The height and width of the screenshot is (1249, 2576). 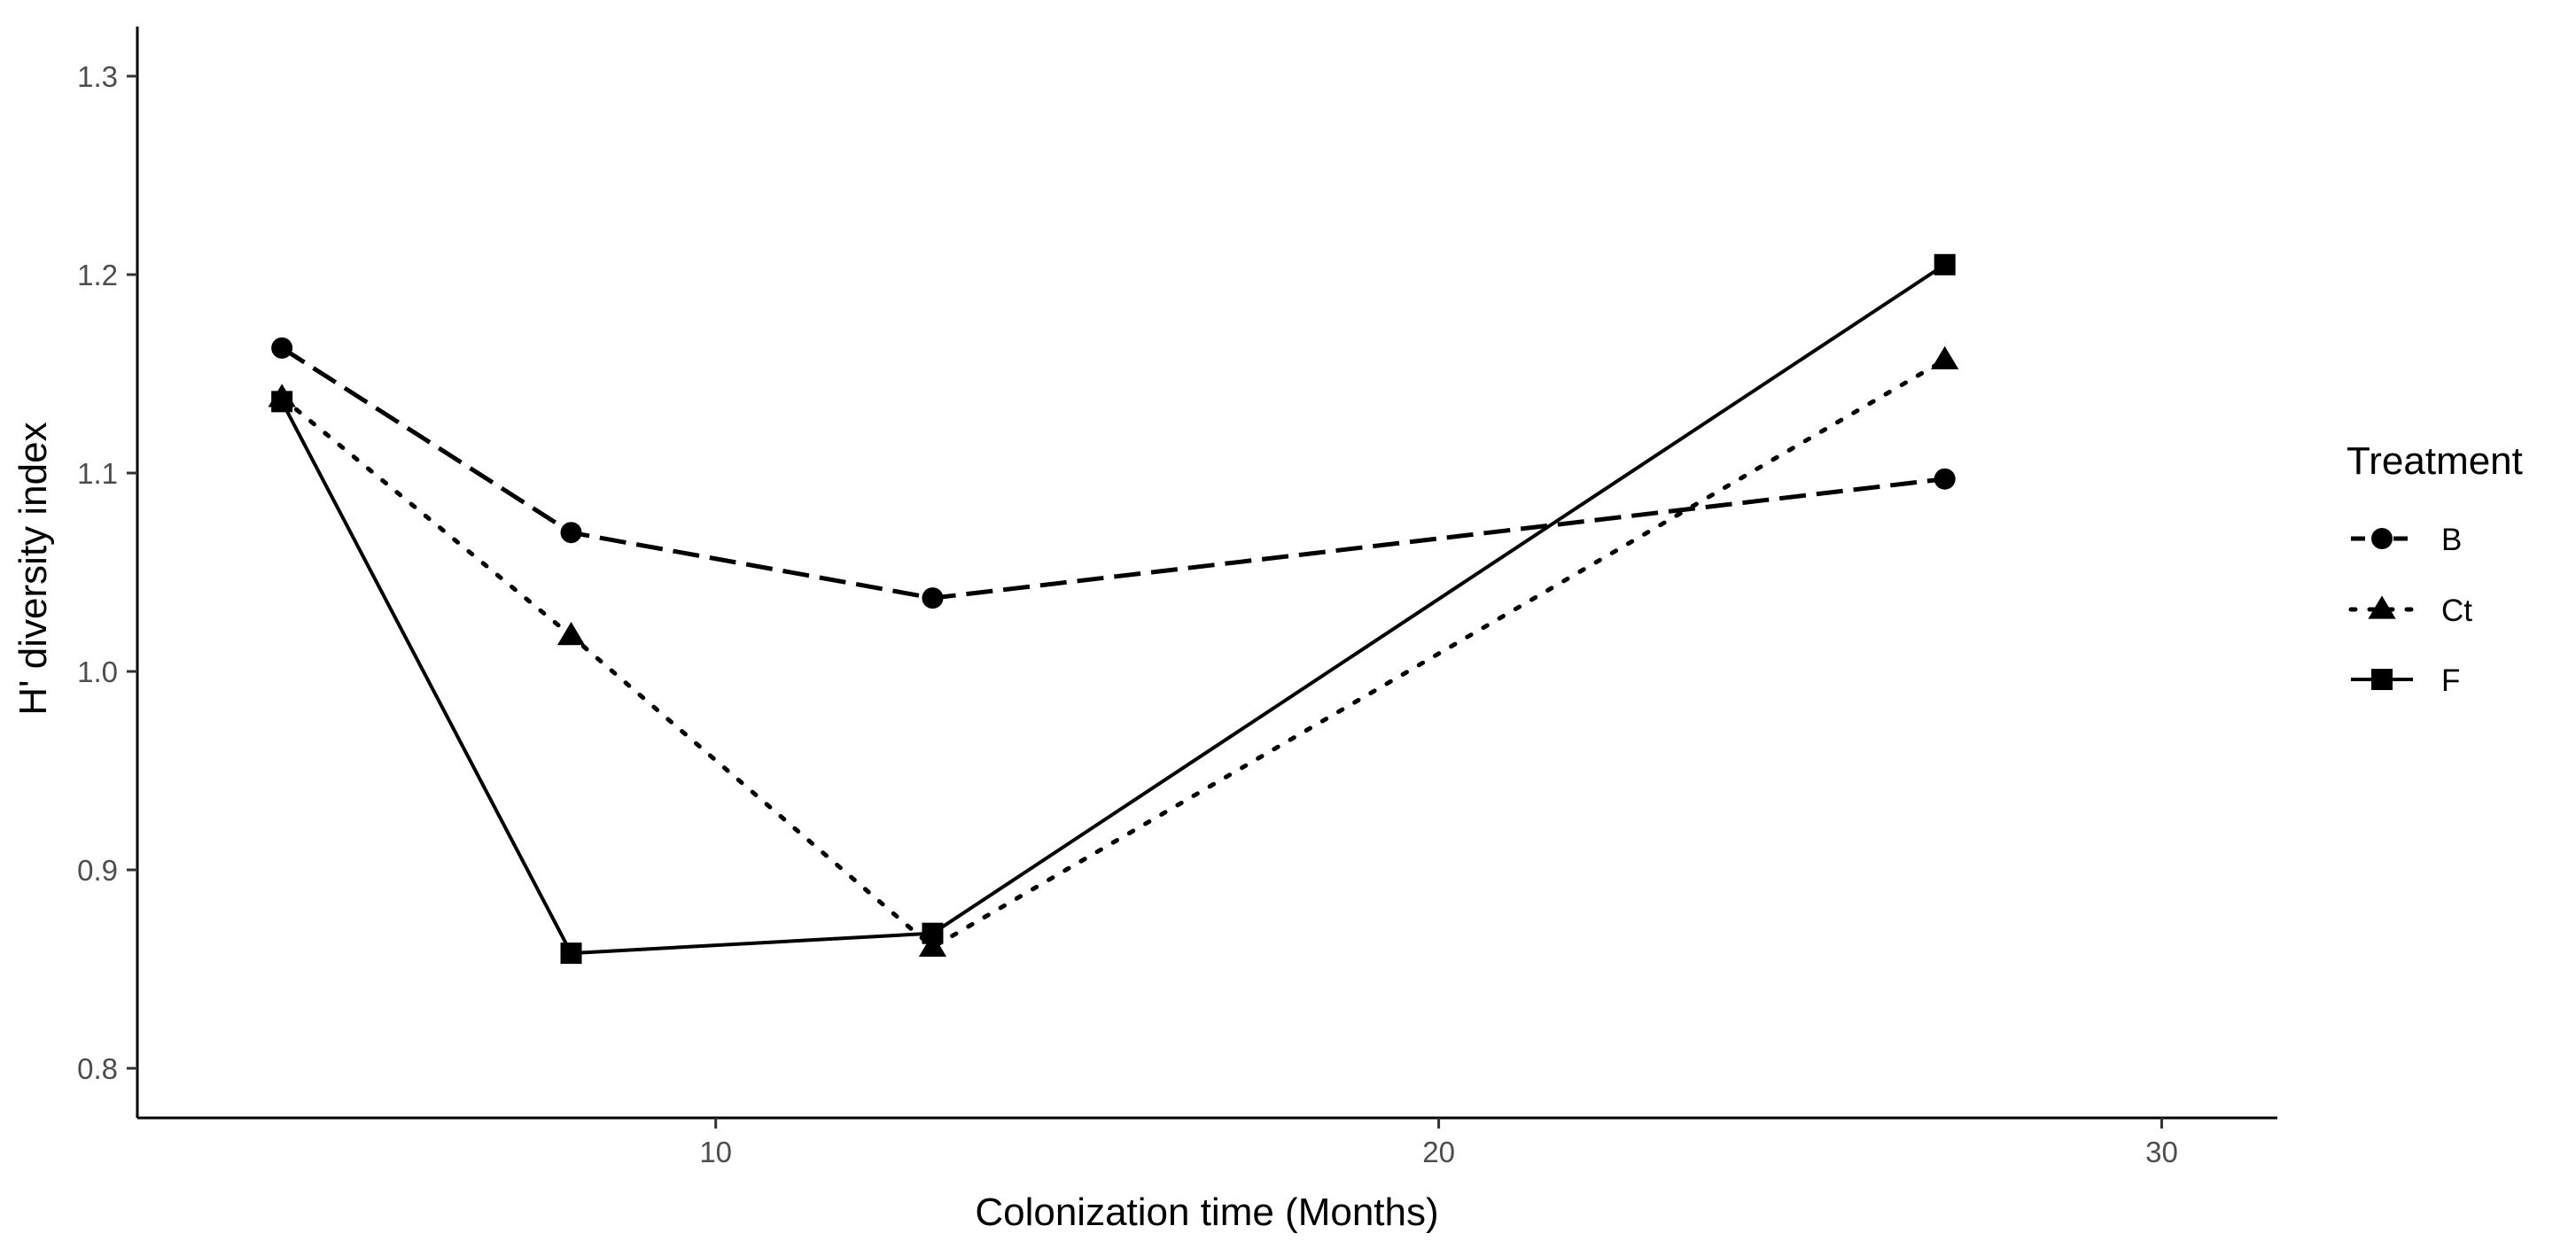 I want to click on legend: Treatment B Ct F, so click(x=2435, y=568).